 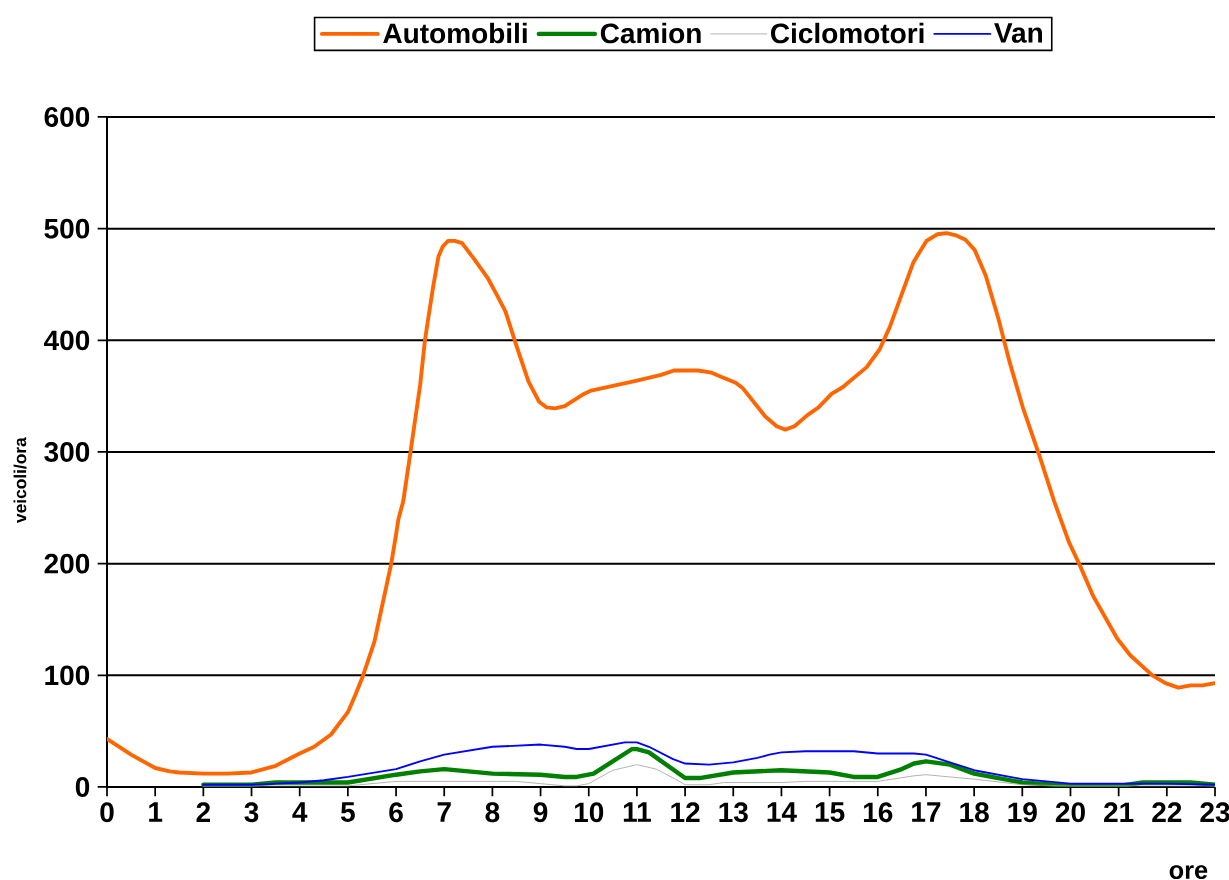 I want to click on x-tick-label: 5, so click(x=347, y=812).